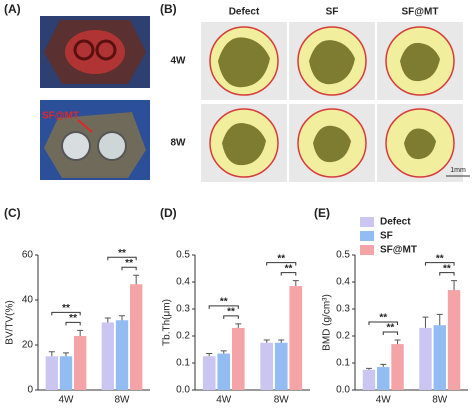 The height and width of the screenshot is (412, 474). What do you see at coordinates (28, 345) in the screenshot?
I see `y-tick-label: 20` at bounding box center [28, 345].